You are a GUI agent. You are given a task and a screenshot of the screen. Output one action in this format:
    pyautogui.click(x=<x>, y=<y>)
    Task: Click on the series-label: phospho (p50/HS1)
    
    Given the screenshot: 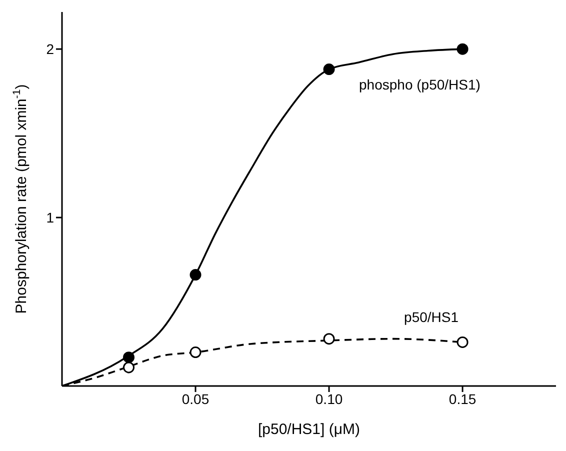 What is the action you would take?
    pyautogui.click(x=419, y=84)
    